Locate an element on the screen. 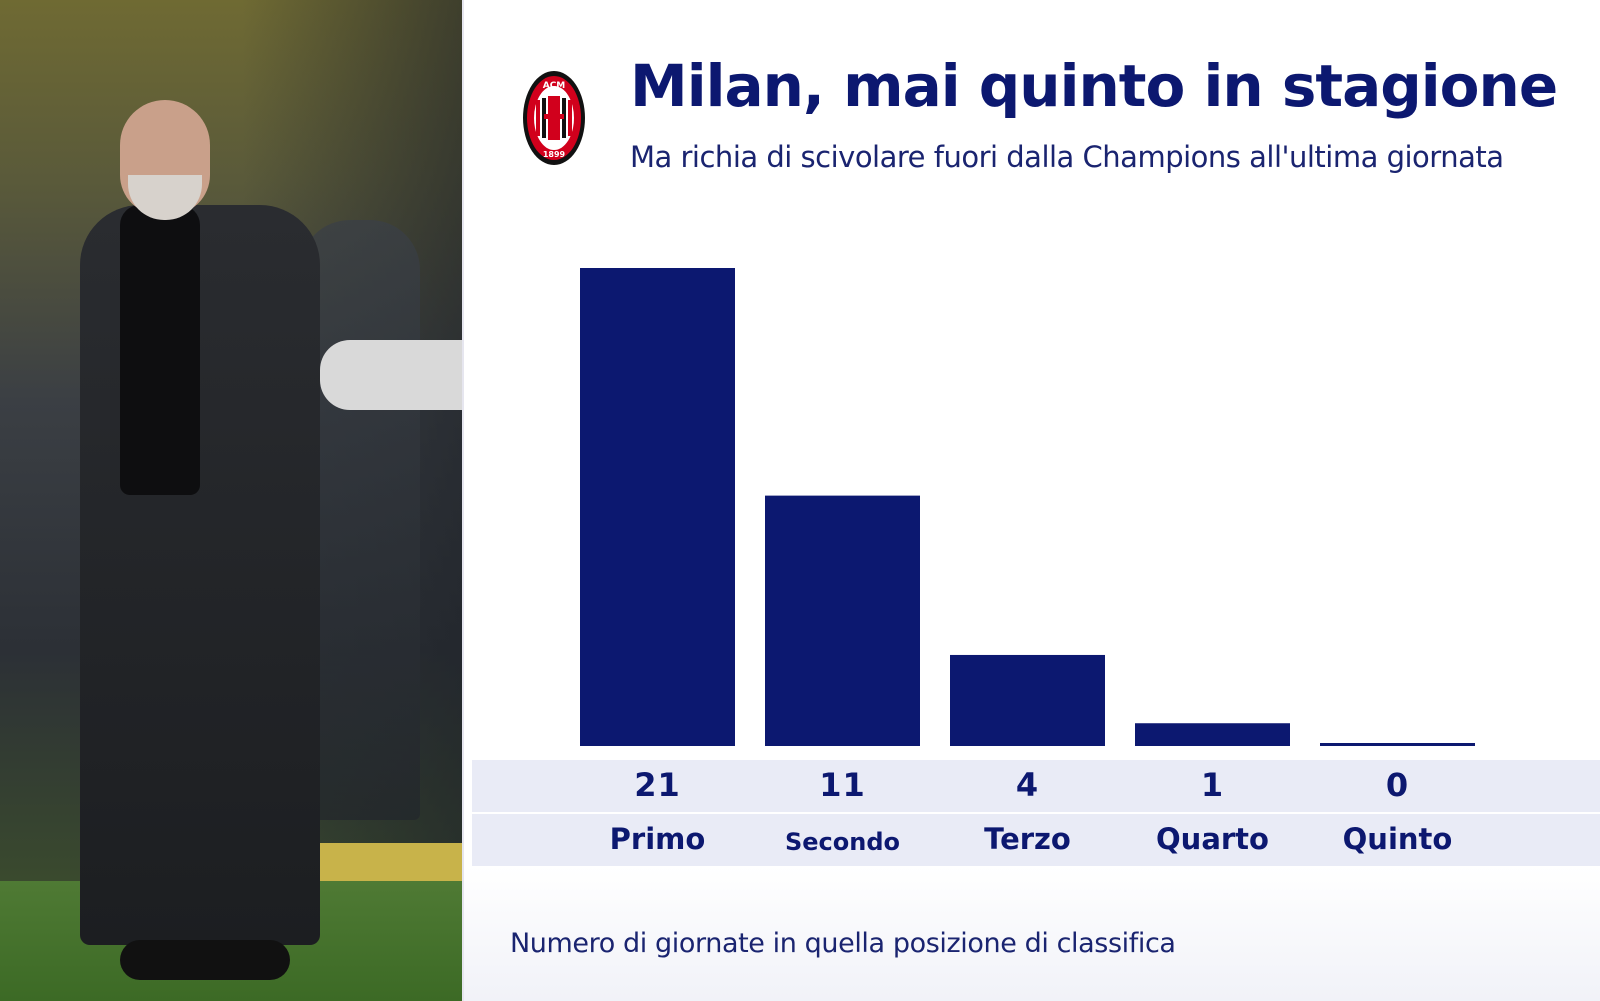 This screenshot has width=1600, height=1001. logo-text-top: ACM is located at coordinates (554, 86).